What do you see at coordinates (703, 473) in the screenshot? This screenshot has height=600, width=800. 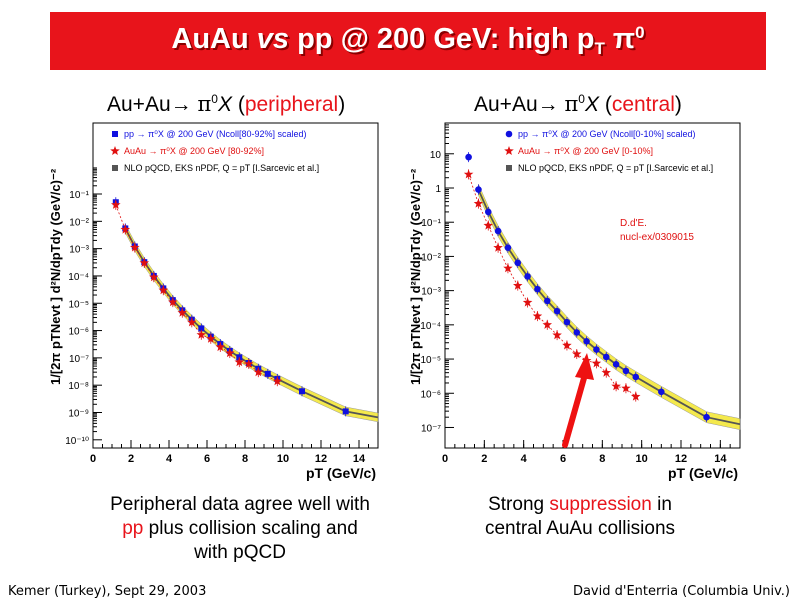 I see `x-axis-title: pT (GeV/c)` at bounding box center [703, 473].